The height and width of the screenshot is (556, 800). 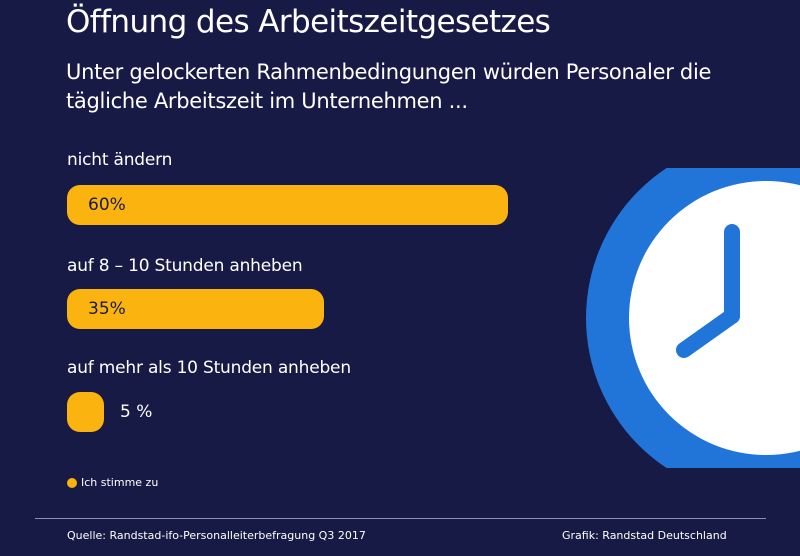 I want to click on clock-face, so click(x=714, y=318).